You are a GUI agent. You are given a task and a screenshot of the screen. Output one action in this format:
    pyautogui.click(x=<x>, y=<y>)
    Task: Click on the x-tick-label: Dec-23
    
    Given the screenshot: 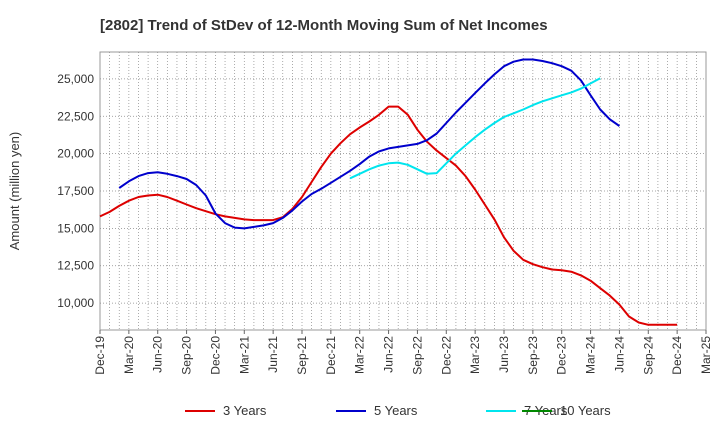 What is the action you would take?
    pyautogui.click(x=562, y=355)
    